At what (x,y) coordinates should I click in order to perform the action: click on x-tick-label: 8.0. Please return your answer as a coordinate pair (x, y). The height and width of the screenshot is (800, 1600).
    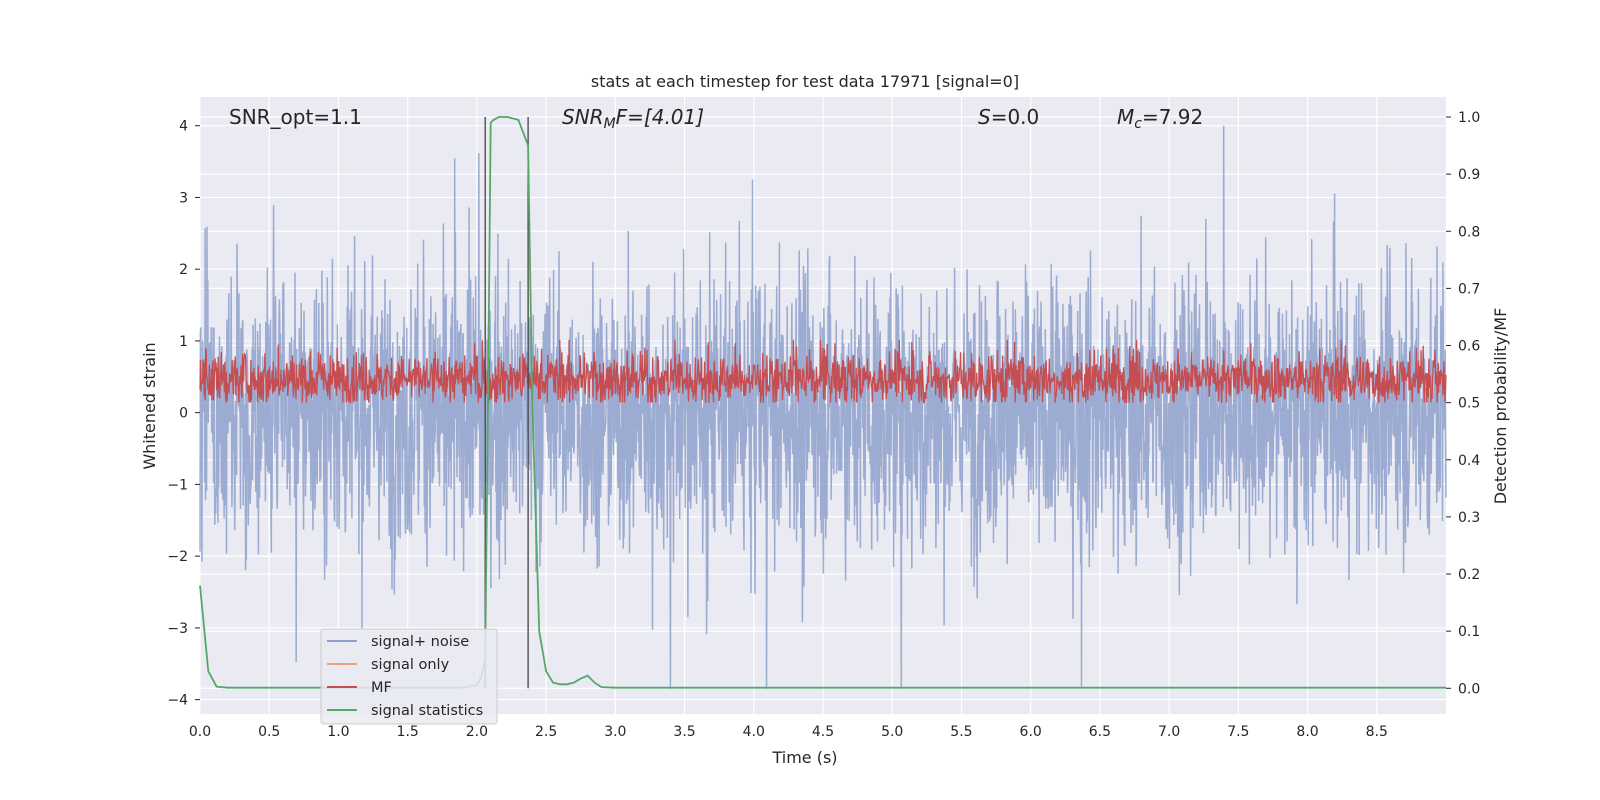
    Looking at the image, I should click on (1307, 732).